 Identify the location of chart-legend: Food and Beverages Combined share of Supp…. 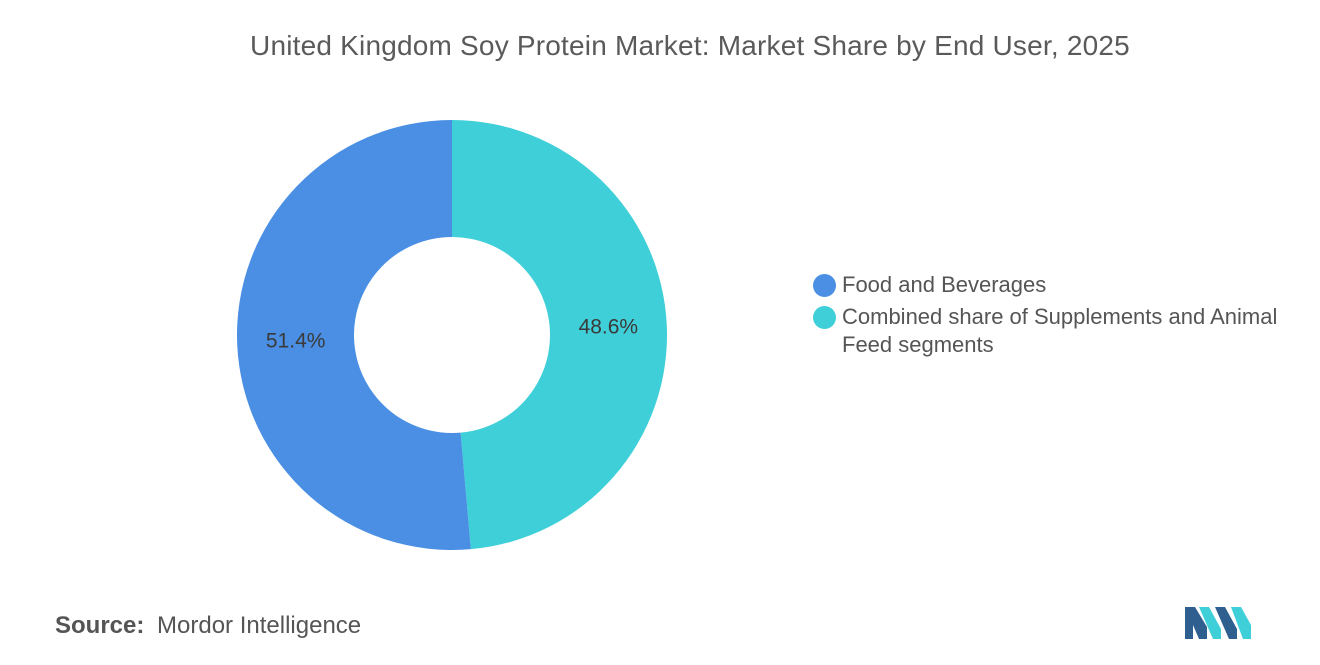
(1063, 317).